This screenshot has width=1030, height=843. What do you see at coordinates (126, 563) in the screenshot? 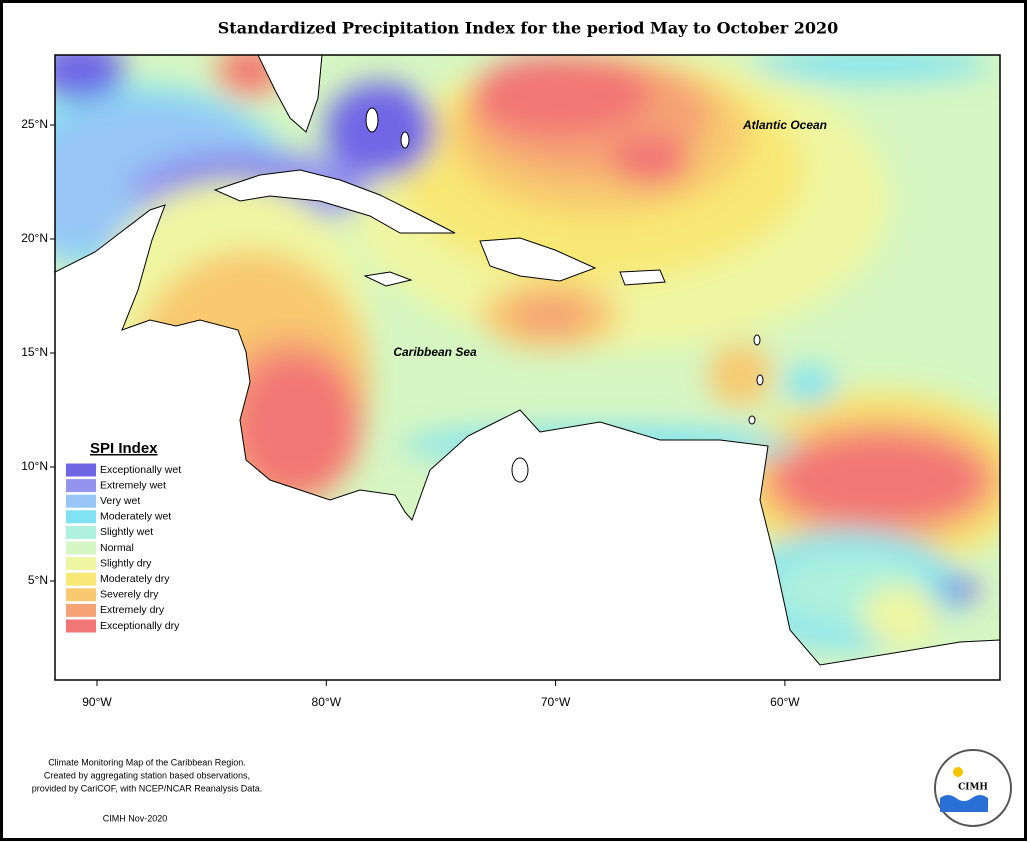
I see `legend-label: Slightly dry` at bounding box center [126, 563].